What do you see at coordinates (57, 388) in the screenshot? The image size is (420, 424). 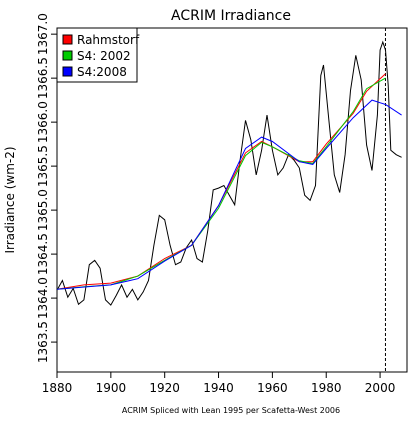 I see `x-tick-label: 1880` at bounding box center [57, 388].